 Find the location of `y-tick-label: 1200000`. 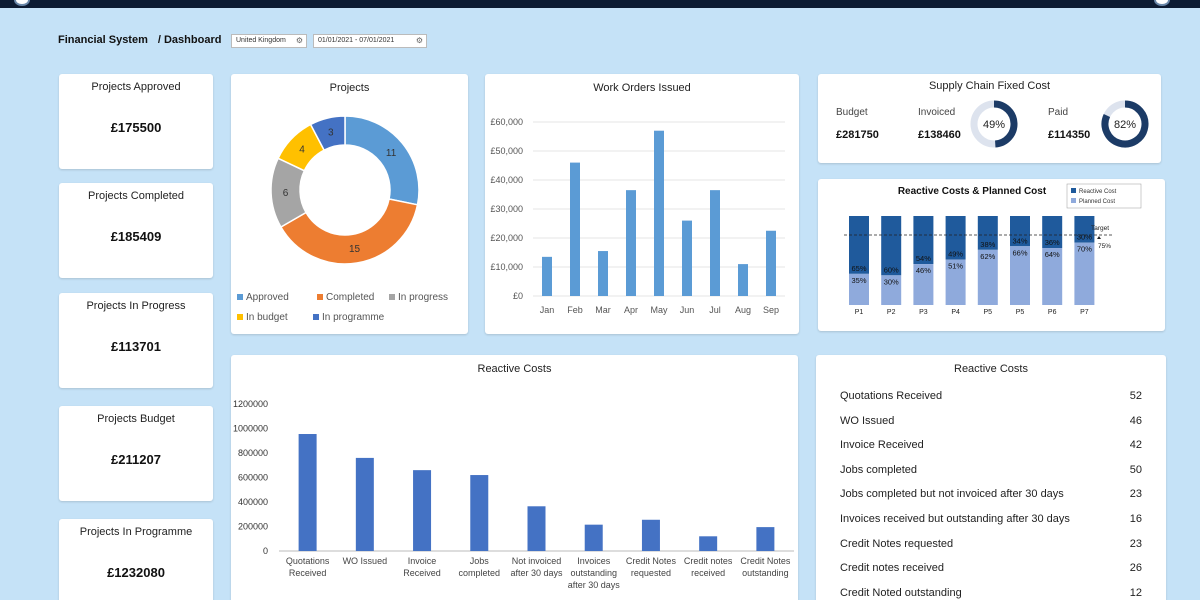

y-tick-label: 1200000 is located at coordinates (250, 404).